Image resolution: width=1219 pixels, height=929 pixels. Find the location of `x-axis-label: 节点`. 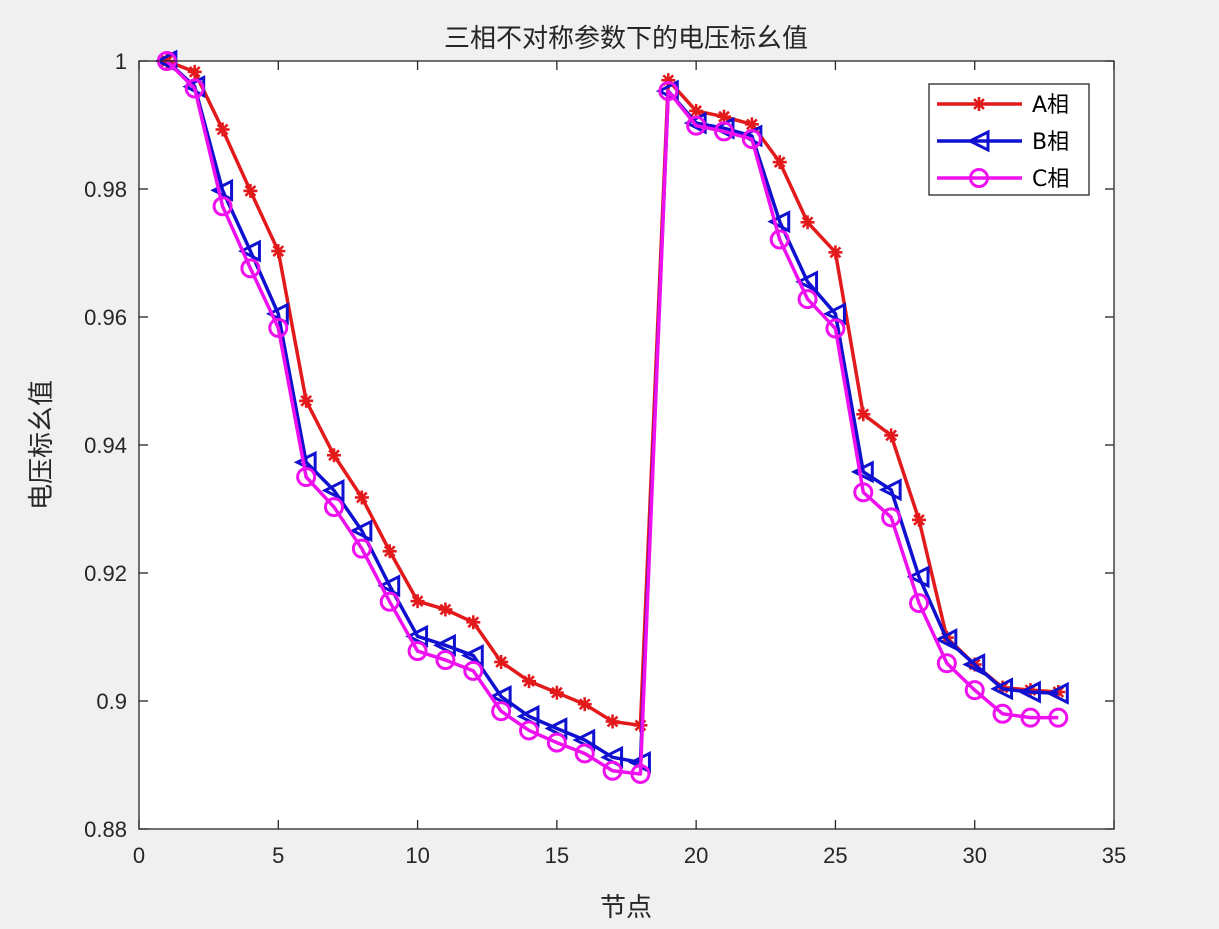

x-axis-label: 节点 is located at coordinates (626, 908).